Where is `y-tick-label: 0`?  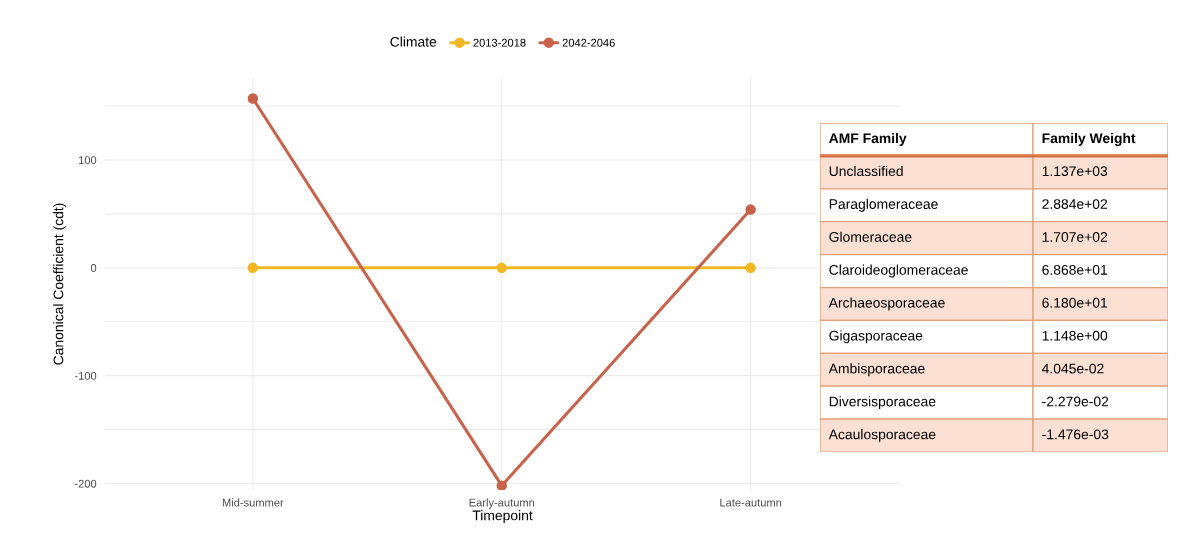 y-tick-label: 0 is located at coordinates (93, 268).